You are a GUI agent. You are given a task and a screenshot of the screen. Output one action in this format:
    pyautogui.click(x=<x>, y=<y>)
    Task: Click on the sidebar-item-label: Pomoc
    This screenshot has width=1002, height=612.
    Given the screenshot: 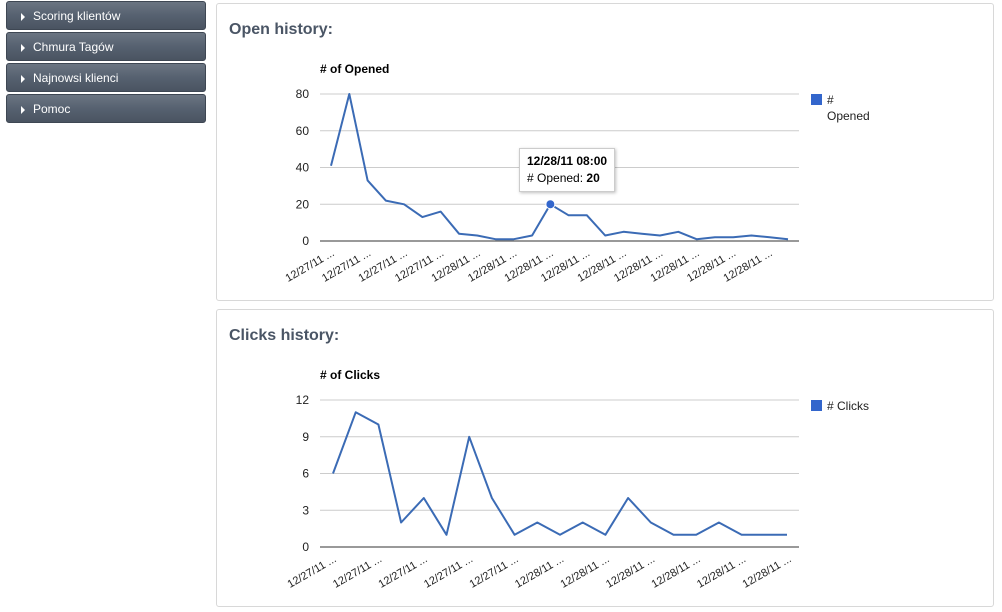 What is the action you would take?
    pyautogui.click(x=52, y=109)
    